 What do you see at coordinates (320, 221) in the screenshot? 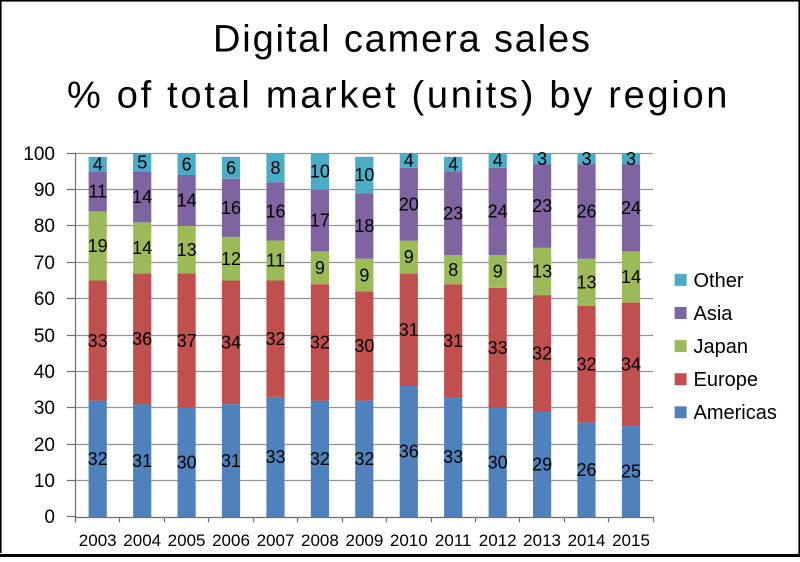
I see `svg-text: 17` at bounding box center [320, 221].